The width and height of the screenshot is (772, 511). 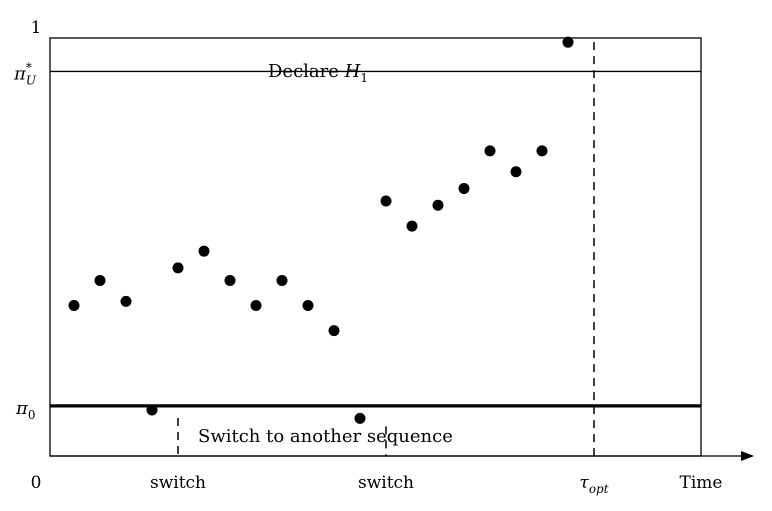 I want to click on upper-threshold-label: π* U, so click(x=25, y=73).